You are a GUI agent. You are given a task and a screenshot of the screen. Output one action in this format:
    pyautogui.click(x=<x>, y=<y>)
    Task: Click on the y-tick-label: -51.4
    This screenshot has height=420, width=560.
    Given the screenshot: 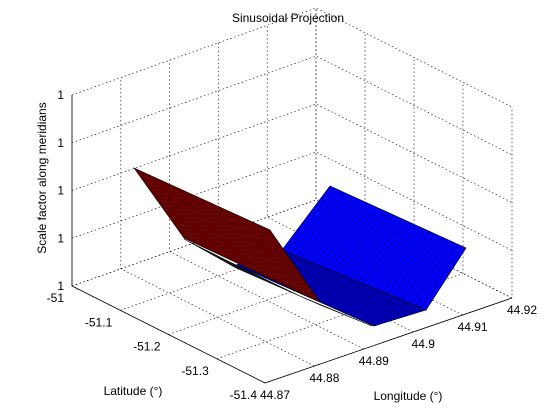 What is the action you would take?
    pyautogui.click(x=244, y=395)
    